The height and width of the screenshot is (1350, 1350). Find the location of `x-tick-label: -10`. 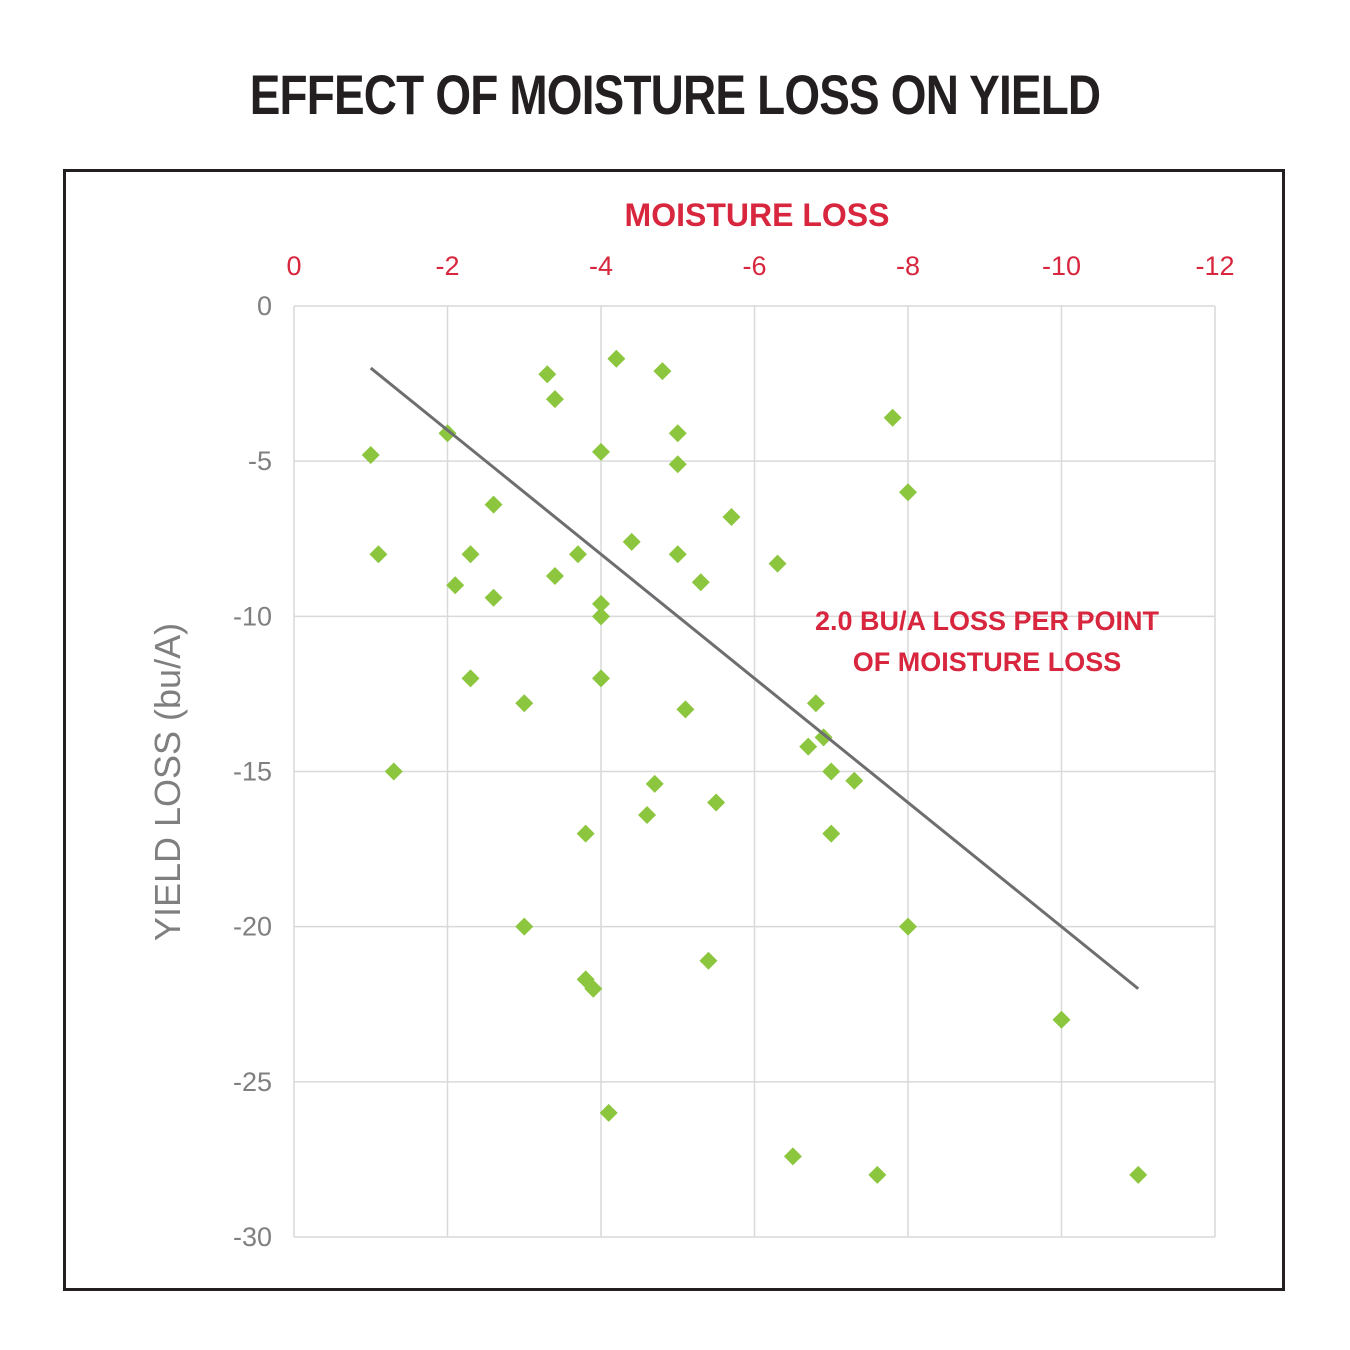

x-tick-label: -10 is located at coordinates (1061, 266).